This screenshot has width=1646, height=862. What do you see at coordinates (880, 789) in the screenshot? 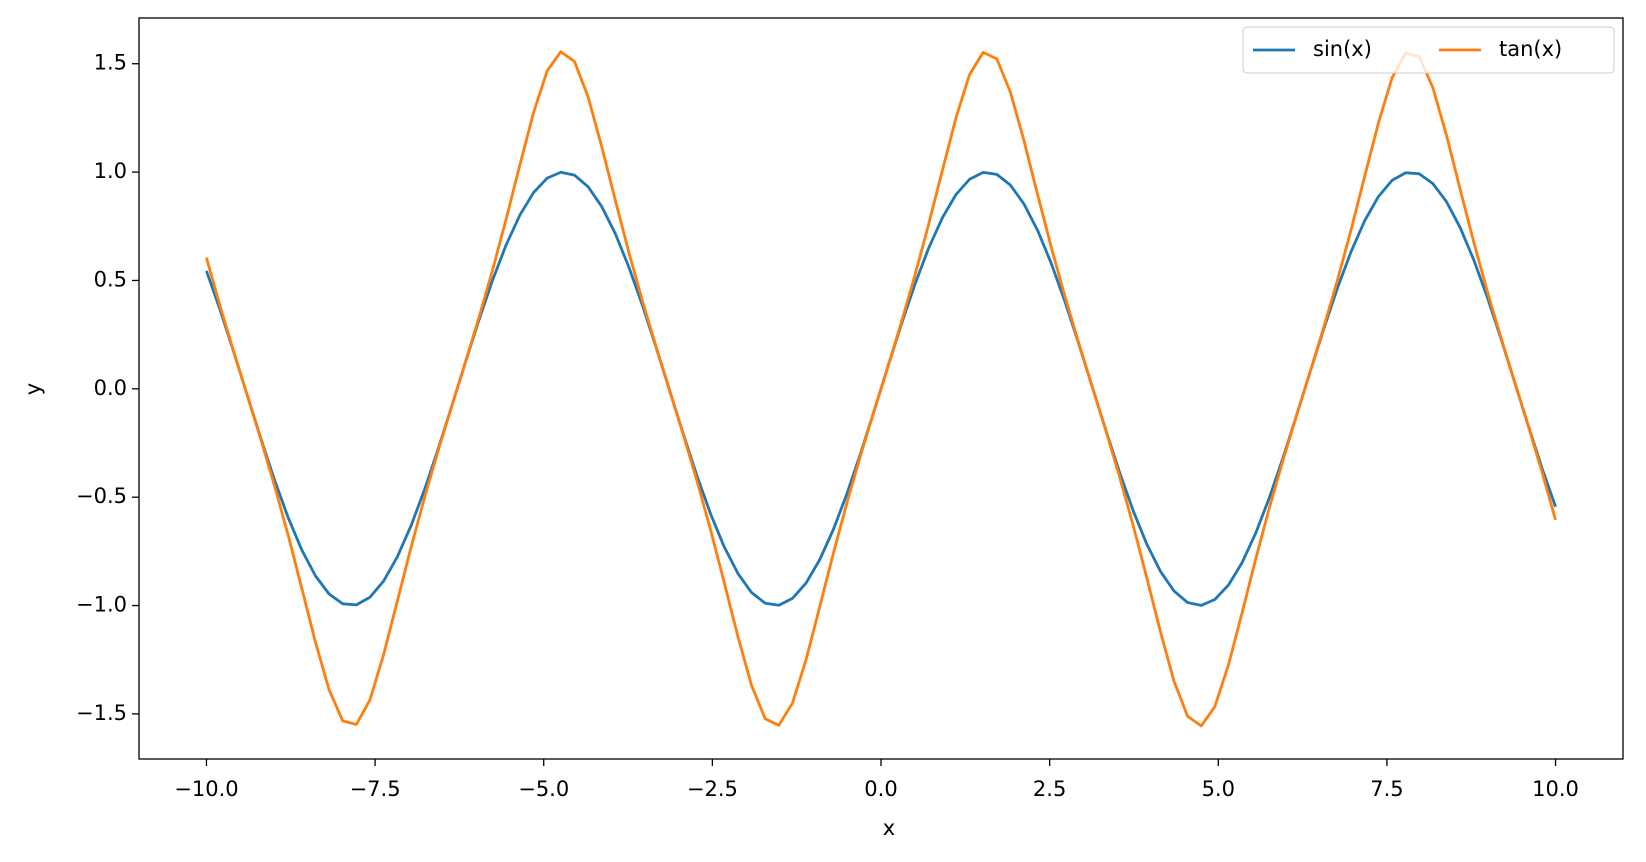
I see `x-tick-label: 0.0` at bounding box center [880, 789].